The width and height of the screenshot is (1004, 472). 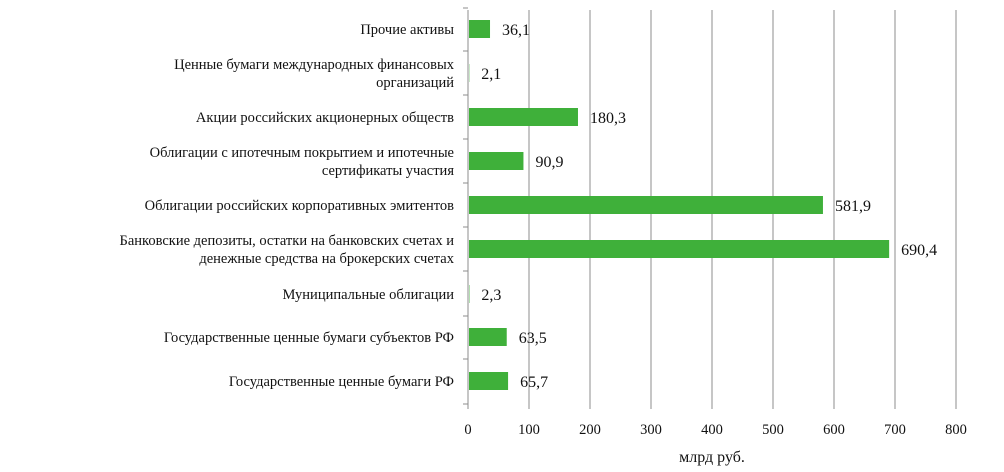 What do you see at coordinates (651, 430) in the screenshot?
I see `x-tick-label: 300` at bounding box center [651, 430].